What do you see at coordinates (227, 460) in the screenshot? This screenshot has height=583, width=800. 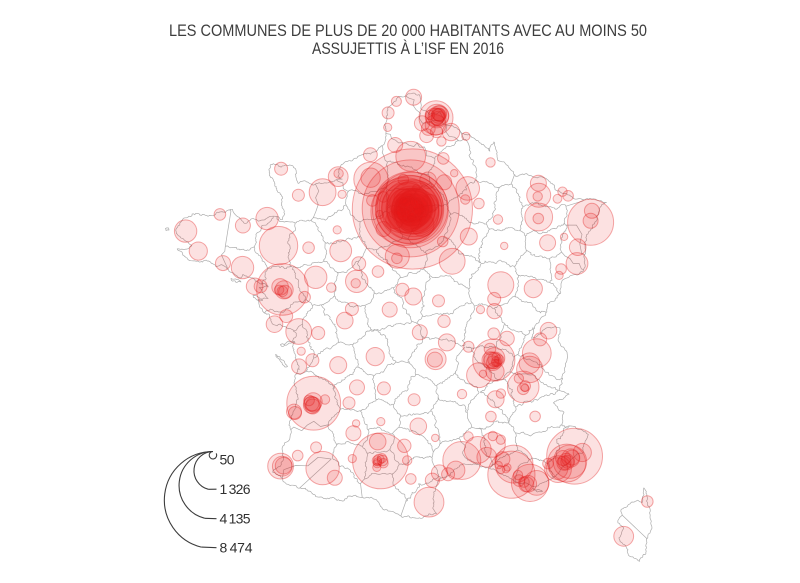 I see `svg-text: 50` at bounding box center [227, 460].